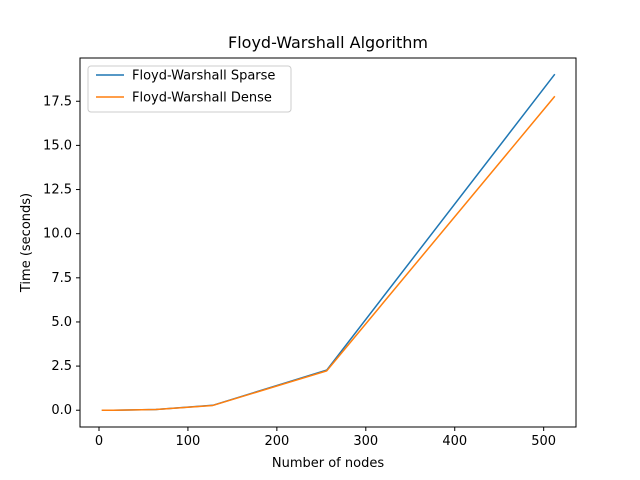  I want to click on y-tick-label: 5.0, so click(61, 322).